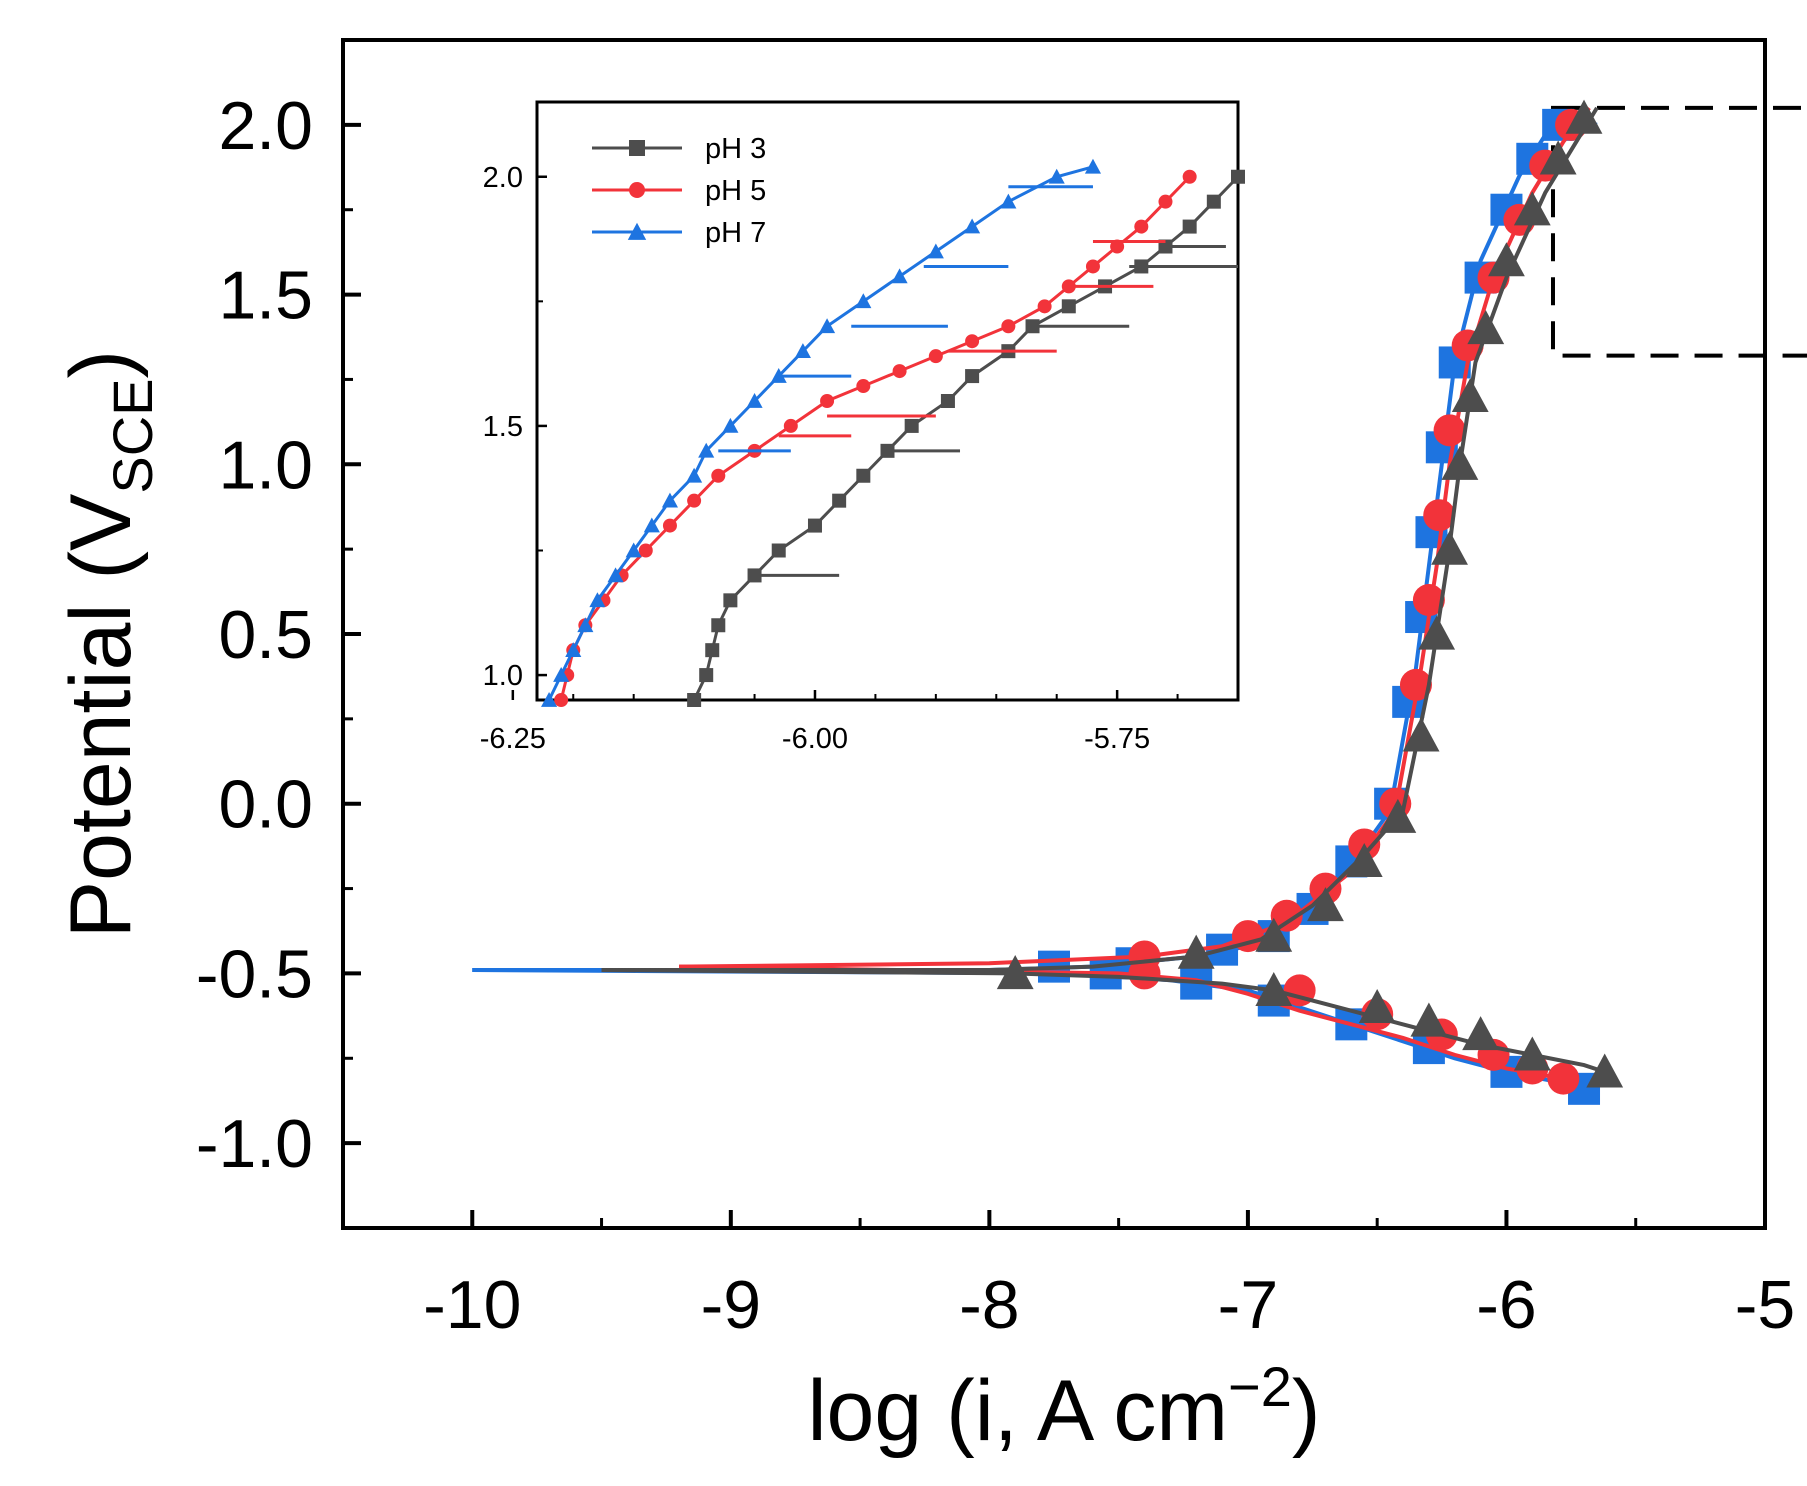 The width and height of the screenshot is (1807, 1486). What do you see at coordinates (503, 676) in the screenshot?
I see `inset-y-tick-label: 1.0` at bounding box center [503, 676].